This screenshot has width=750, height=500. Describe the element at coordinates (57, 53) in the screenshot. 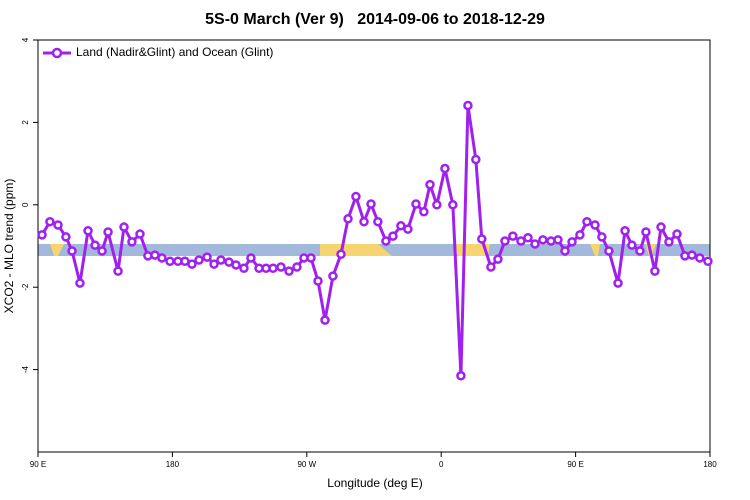

I see `legend-marker` at that location.